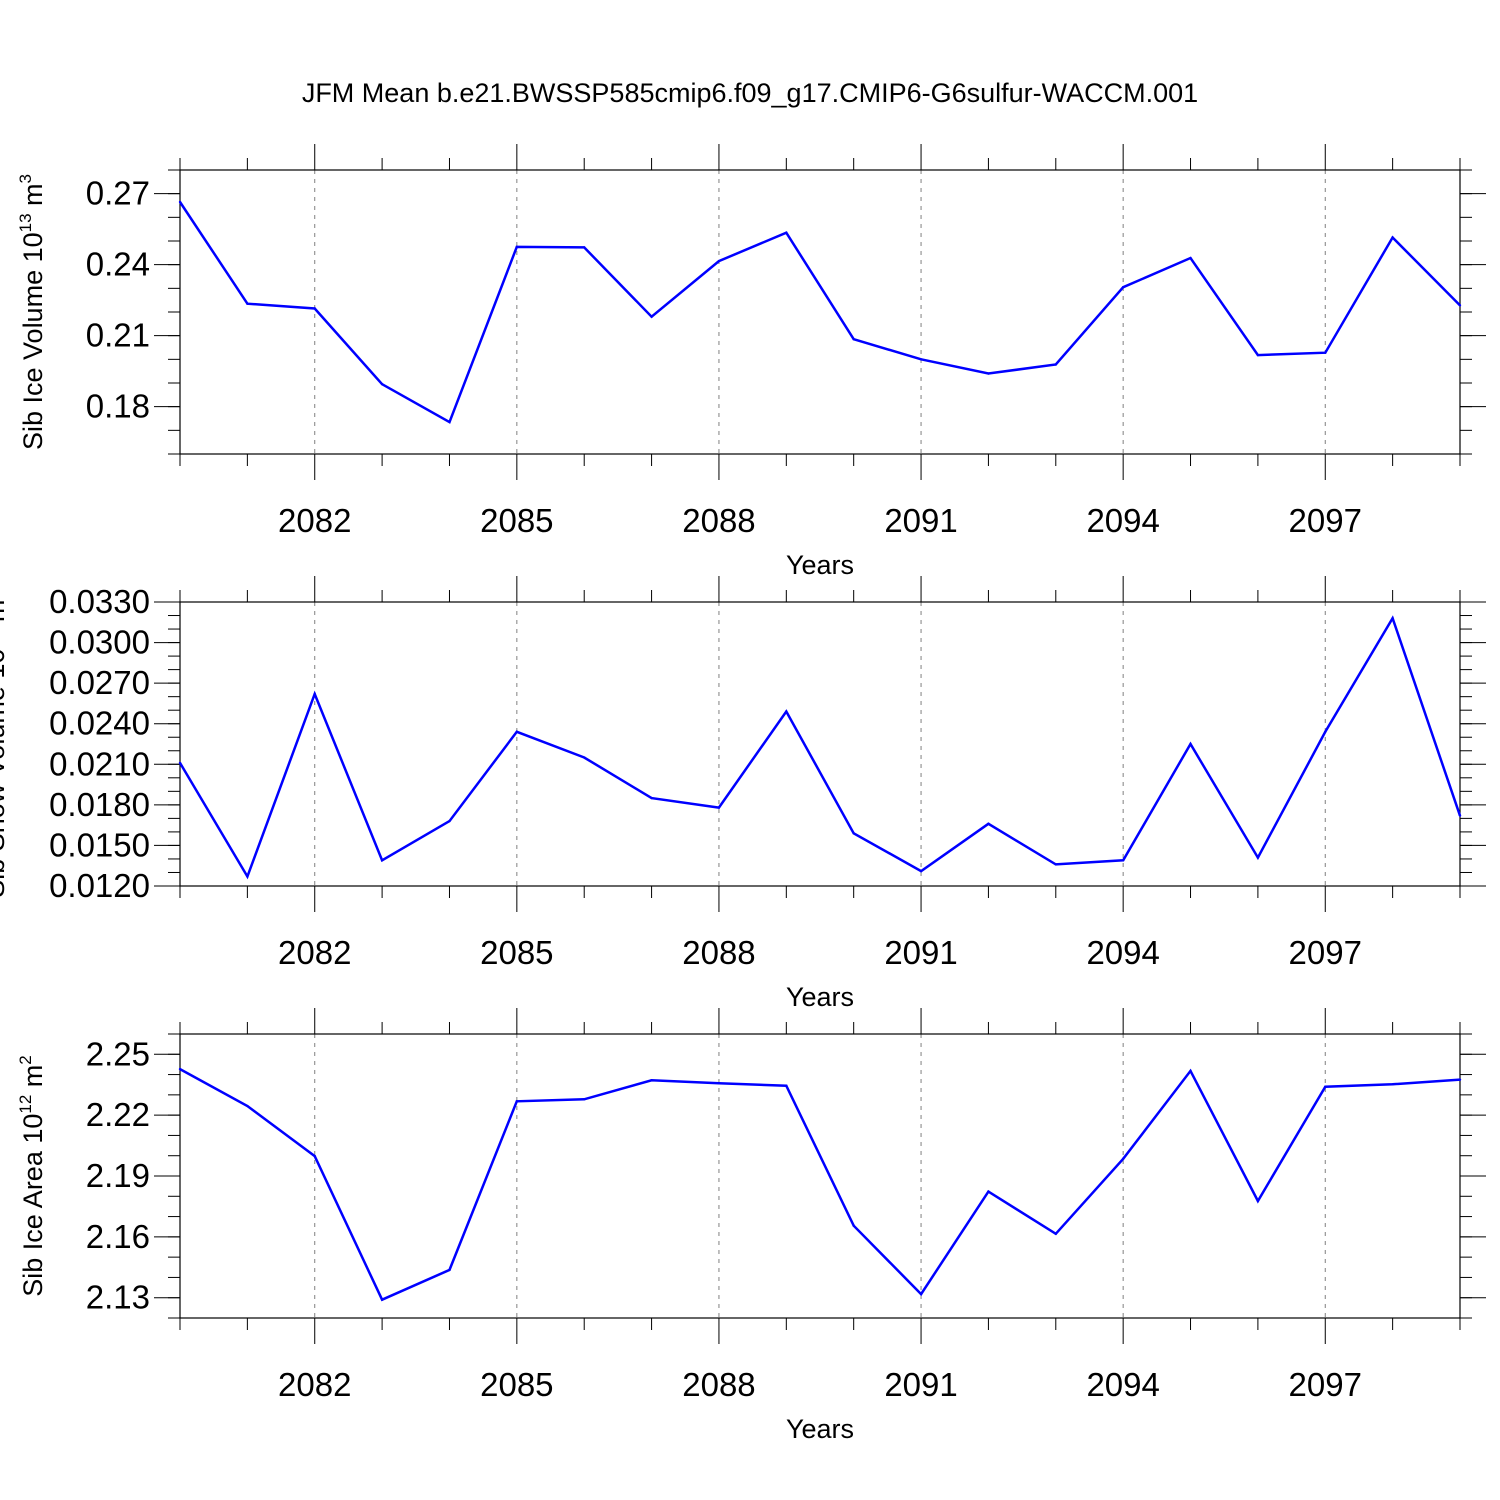 Image resolution: width=1500 pixels, height=1500 pixels. I want to click on panel-3-x-tick-label: 2088, so click(718, 1384).